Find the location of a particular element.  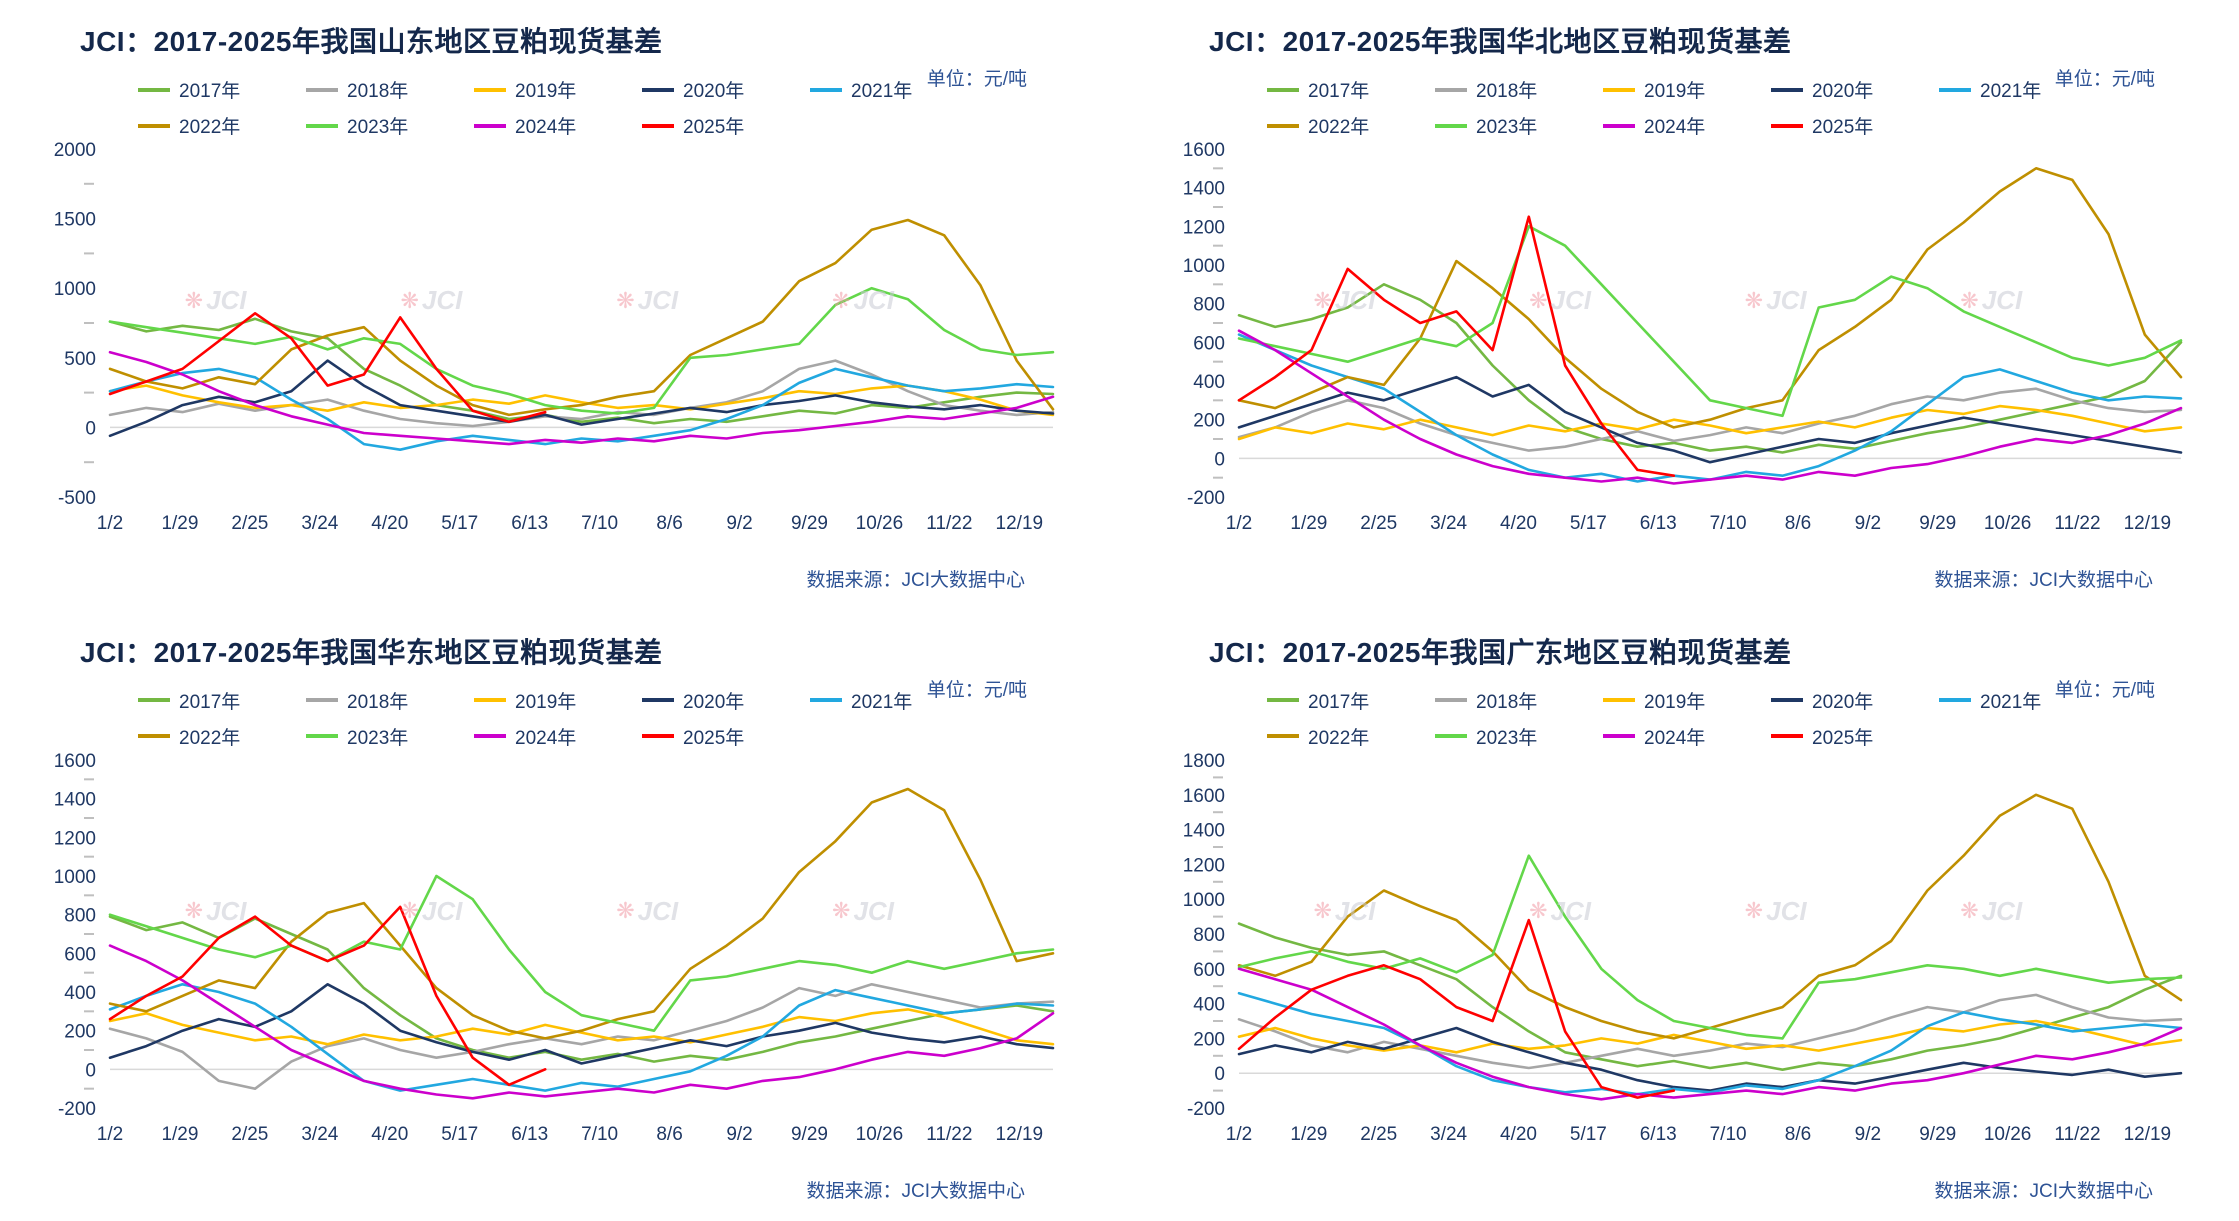

y-tick-label: 400 is located at coordinates (80, 993).